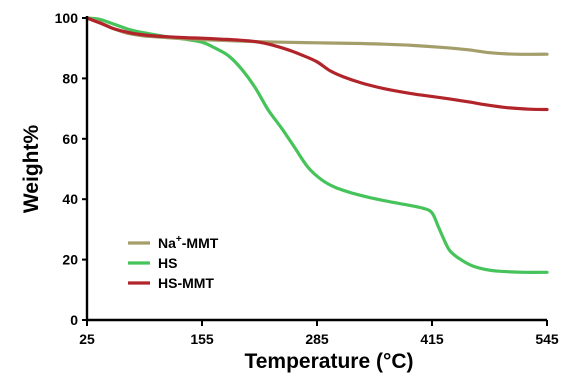 The height and width of the screenshot is (380, 566). Describe the element at coordinates (70, 139) in the screenshot. I see `y-tick-label: 60` at that location.